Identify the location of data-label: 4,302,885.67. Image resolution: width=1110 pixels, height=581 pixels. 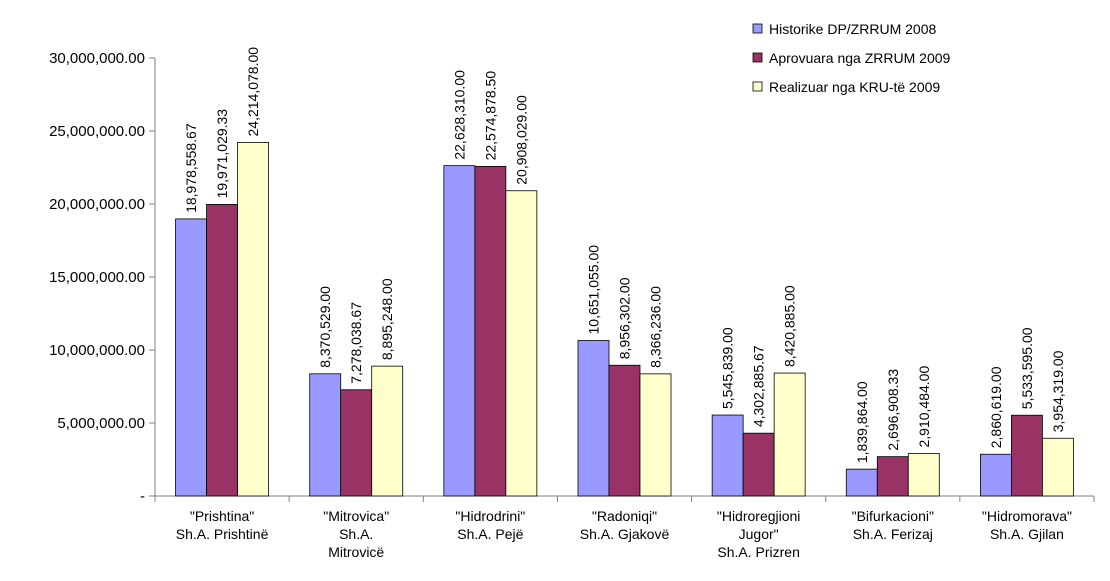
(759, 386).